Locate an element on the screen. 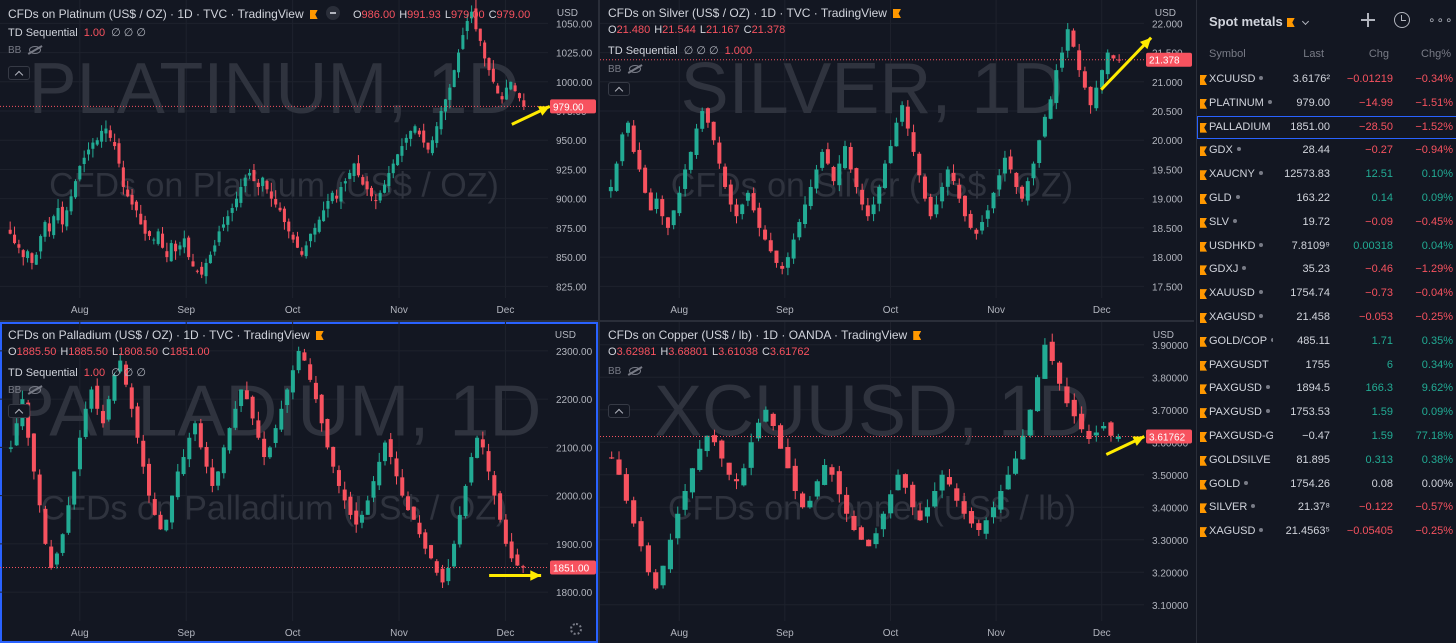  price-axis-label: 19.500 is located at coordinates (1167, 170).